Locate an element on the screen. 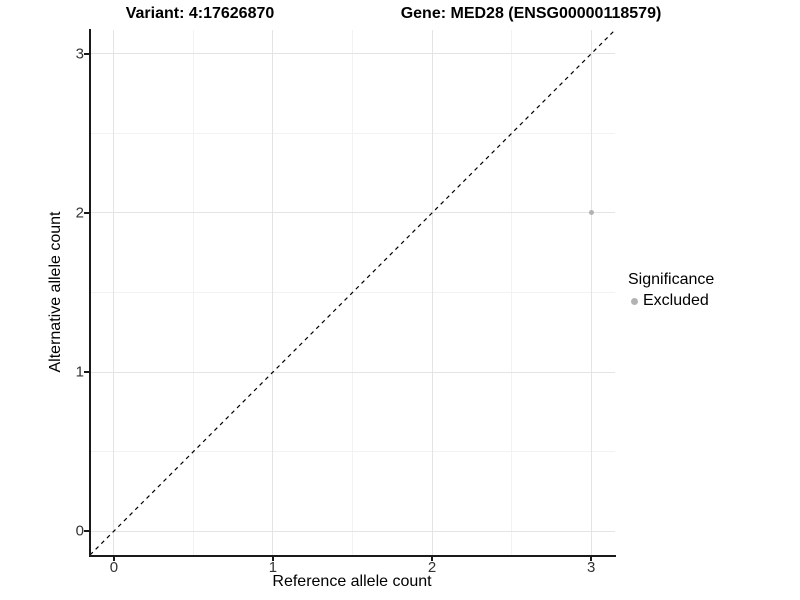  y-tick-label: 0 is located at coordinates (79, 531).